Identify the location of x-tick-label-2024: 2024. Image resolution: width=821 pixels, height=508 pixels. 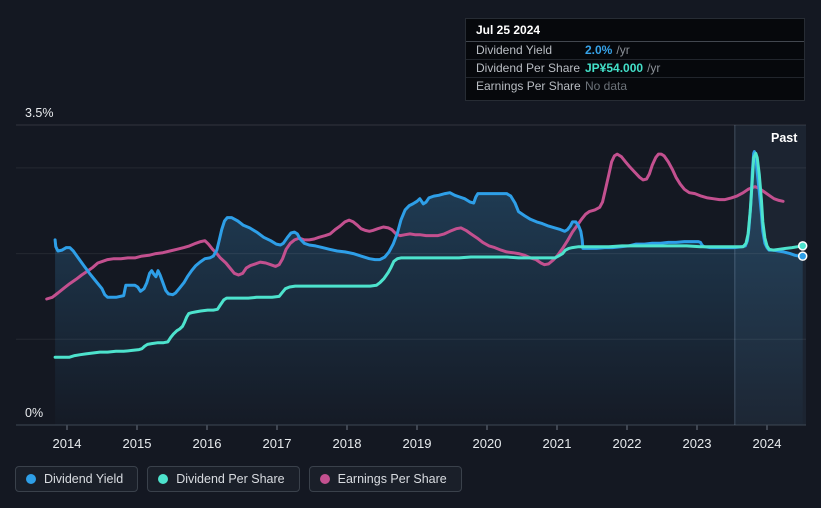
(767, 443).